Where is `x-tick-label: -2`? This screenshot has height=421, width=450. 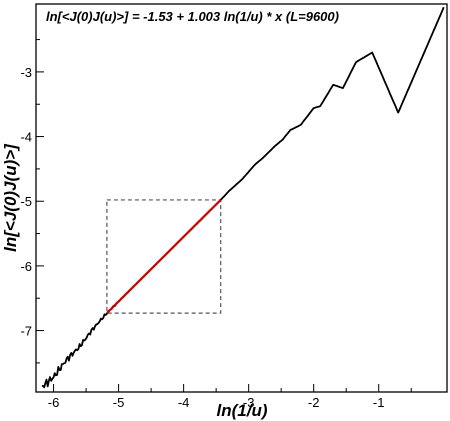 x-tick-label: -2 is located at coordinates (314, 402).